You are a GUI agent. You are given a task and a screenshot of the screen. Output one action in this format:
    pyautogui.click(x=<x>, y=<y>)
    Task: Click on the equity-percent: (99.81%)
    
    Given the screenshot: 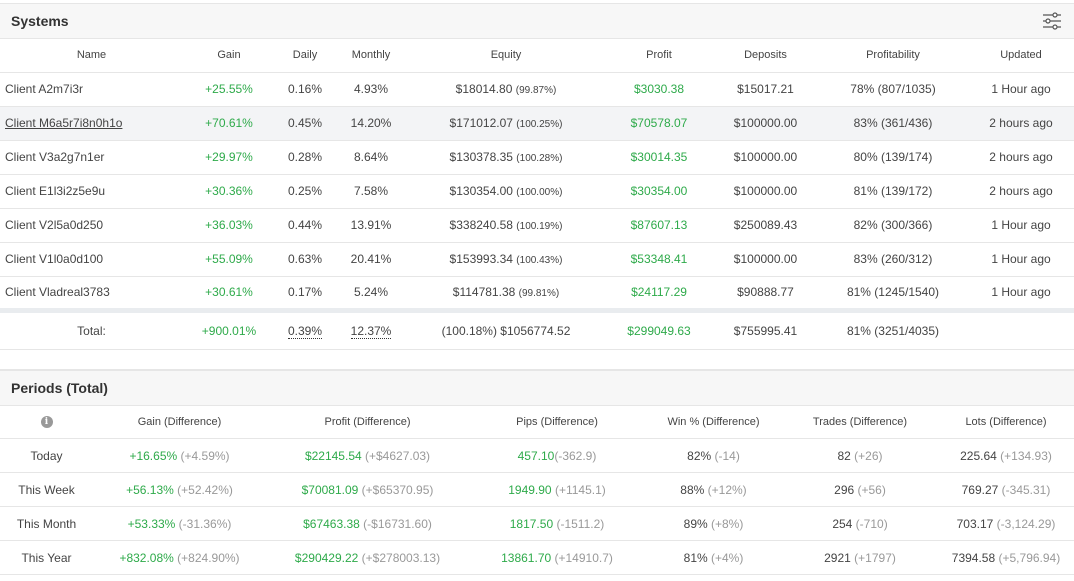 What is the action you would take?
    pyautogui.click(x=539, y=293)
    